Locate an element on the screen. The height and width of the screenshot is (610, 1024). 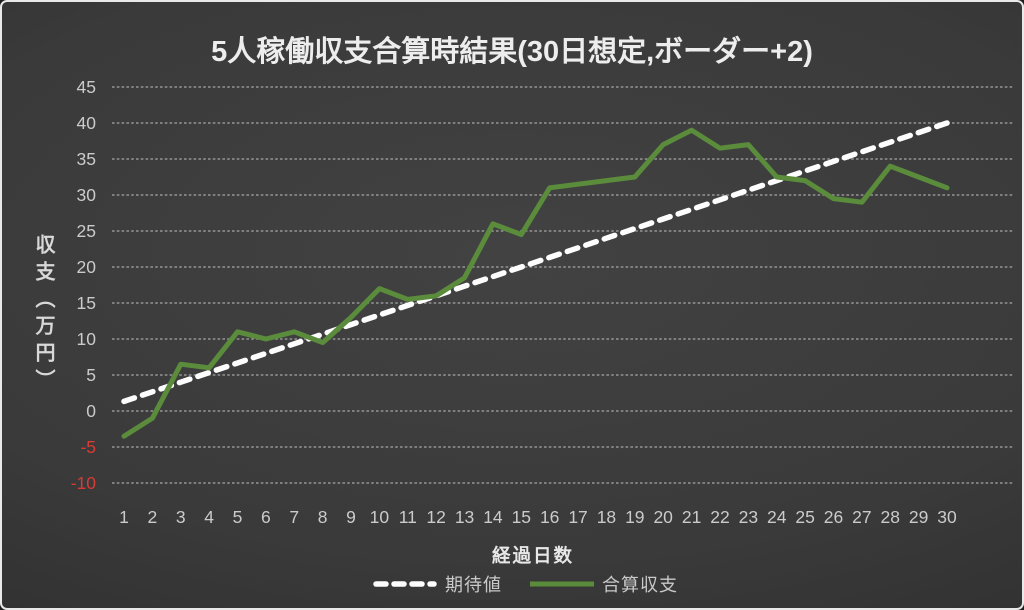
legend-item-combined: 合算収支 is located at coordinates (603, 584).